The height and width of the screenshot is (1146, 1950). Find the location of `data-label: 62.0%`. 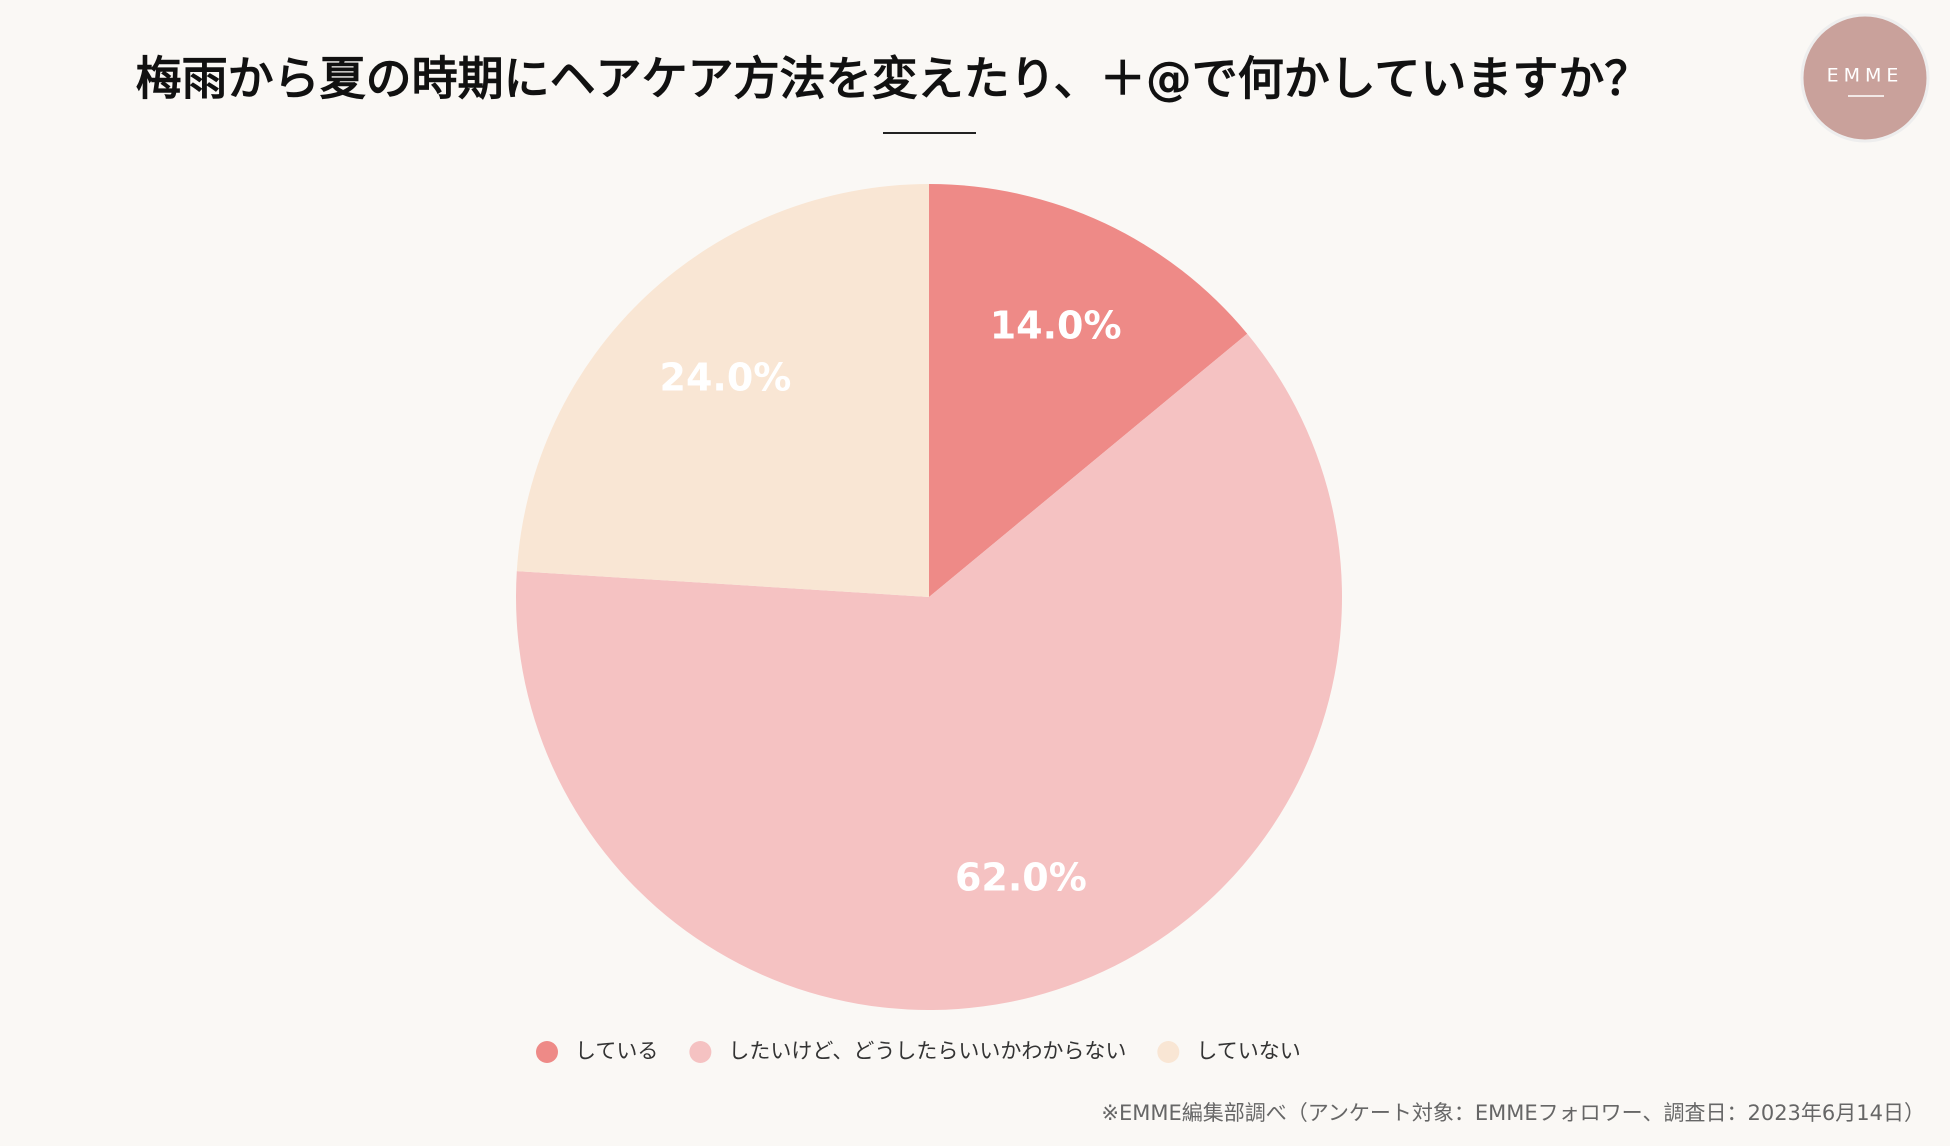

data-label: 62.0% is located at coordinates (1021, 877).